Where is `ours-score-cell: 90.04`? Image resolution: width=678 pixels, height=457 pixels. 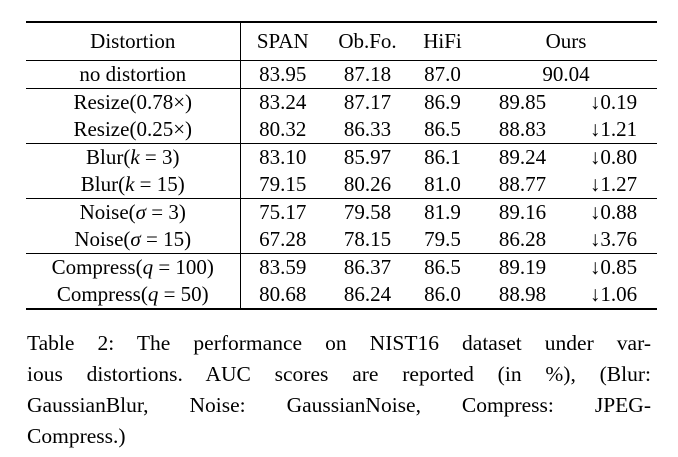 ours-score-cell: 90.04 is located at coordinates (566, 74).